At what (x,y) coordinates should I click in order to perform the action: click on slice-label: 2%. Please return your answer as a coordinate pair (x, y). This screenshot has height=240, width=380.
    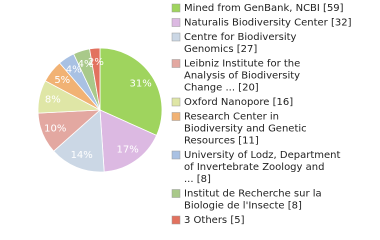
    Looking at the image, I should click on (96, 62).